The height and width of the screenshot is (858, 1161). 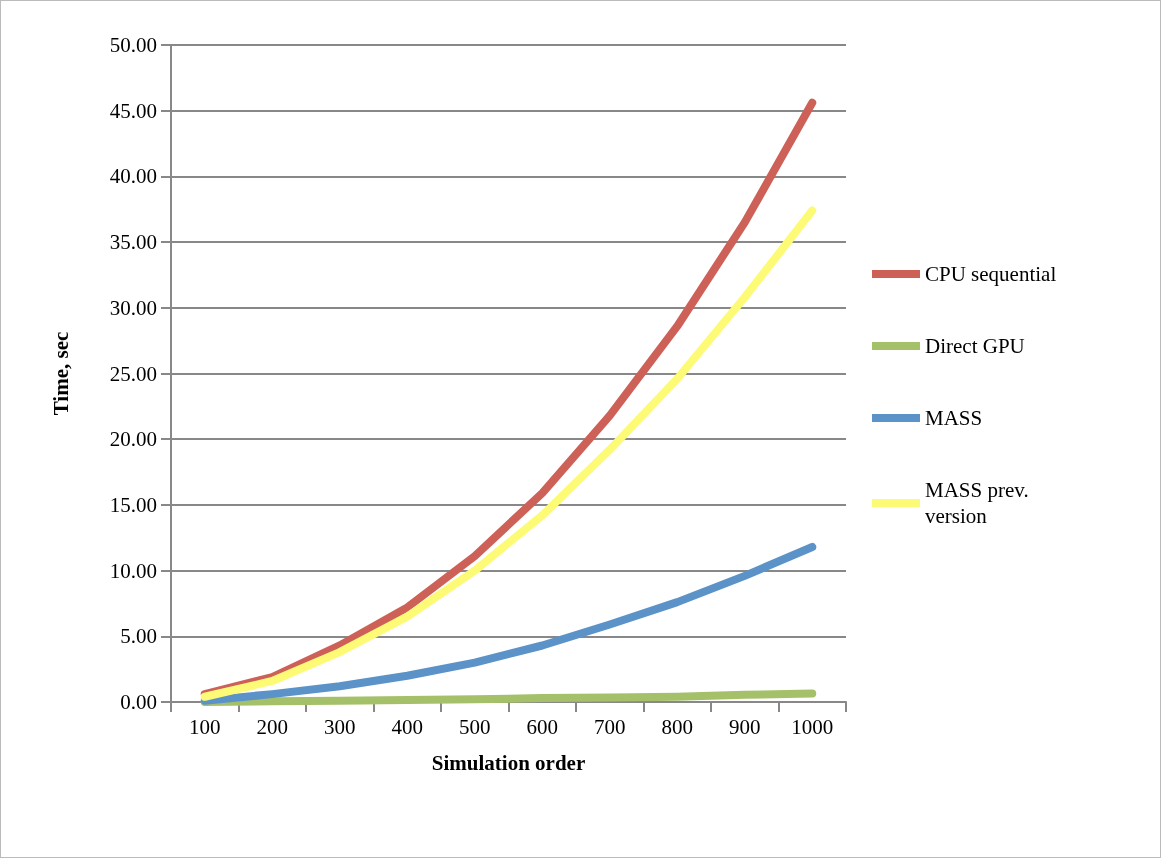 What do you see at coordinates (979, 503) in the screenshot?
I see `legend-label: MASS prev. version` at bounding box center [979, 503].